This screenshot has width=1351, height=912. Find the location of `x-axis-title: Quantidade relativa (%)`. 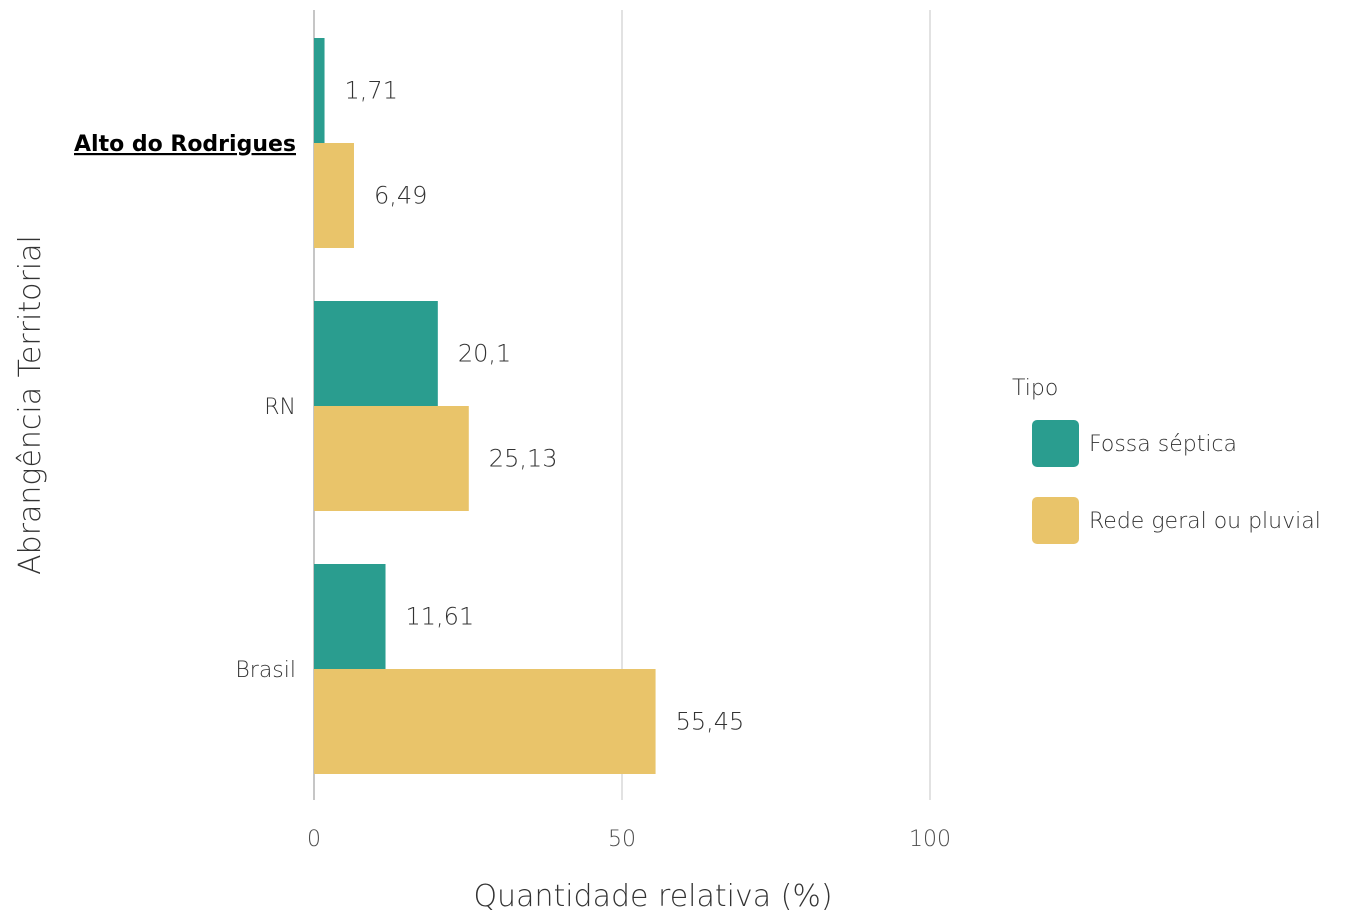

x-axis-title: Quantidade relativa (%) is located at coordinates (652, 895).